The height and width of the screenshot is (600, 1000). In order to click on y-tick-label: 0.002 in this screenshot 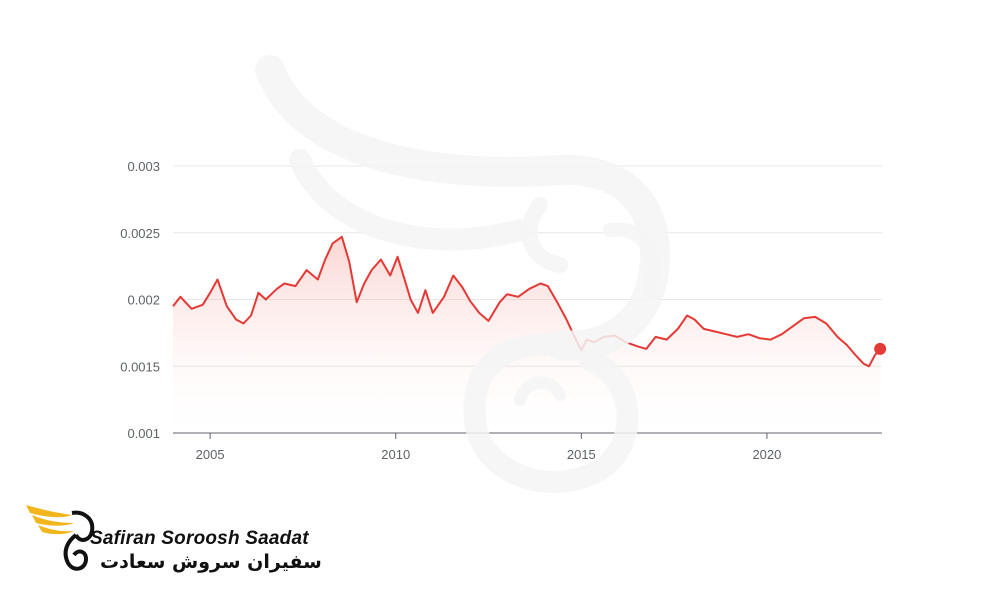, I will do `click(143, 300)`.